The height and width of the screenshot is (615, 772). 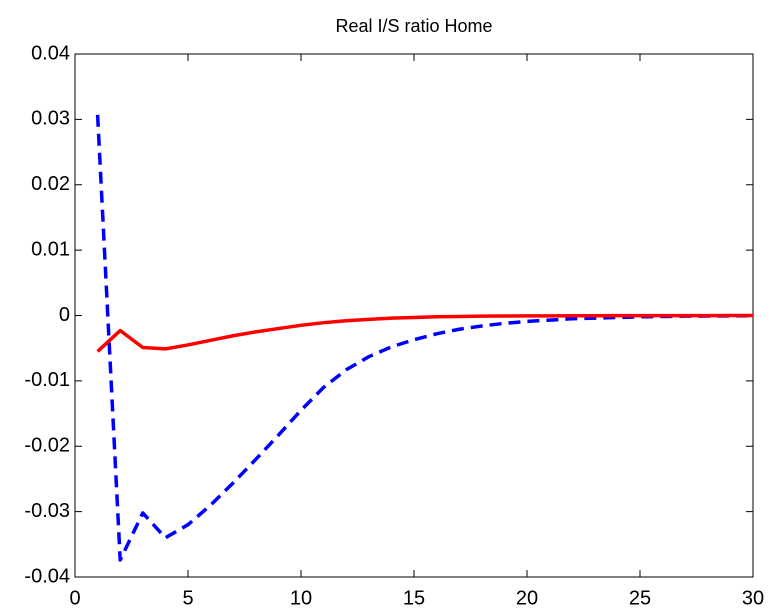 What do you see at coordinates (47, 576) in the screenshot?
I see `y-tick-label: -0.04` at bounding box center [47, 576].